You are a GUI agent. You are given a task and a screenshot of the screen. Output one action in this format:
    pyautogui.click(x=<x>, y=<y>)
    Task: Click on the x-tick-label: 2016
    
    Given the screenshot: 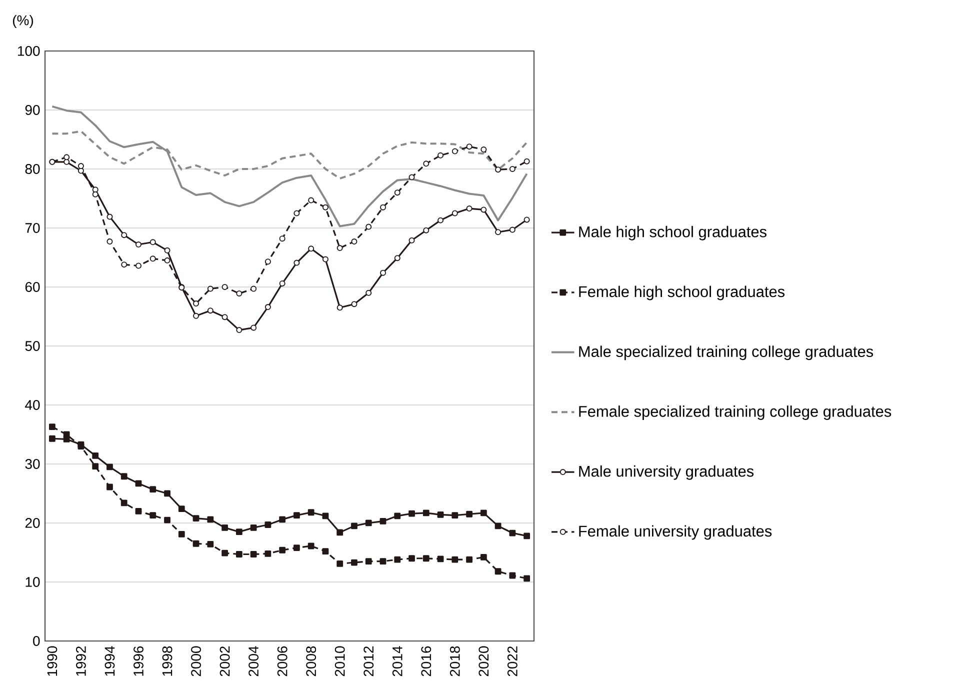 What is the action you would take?
    pyautogui.click(x=426, y=661)
    